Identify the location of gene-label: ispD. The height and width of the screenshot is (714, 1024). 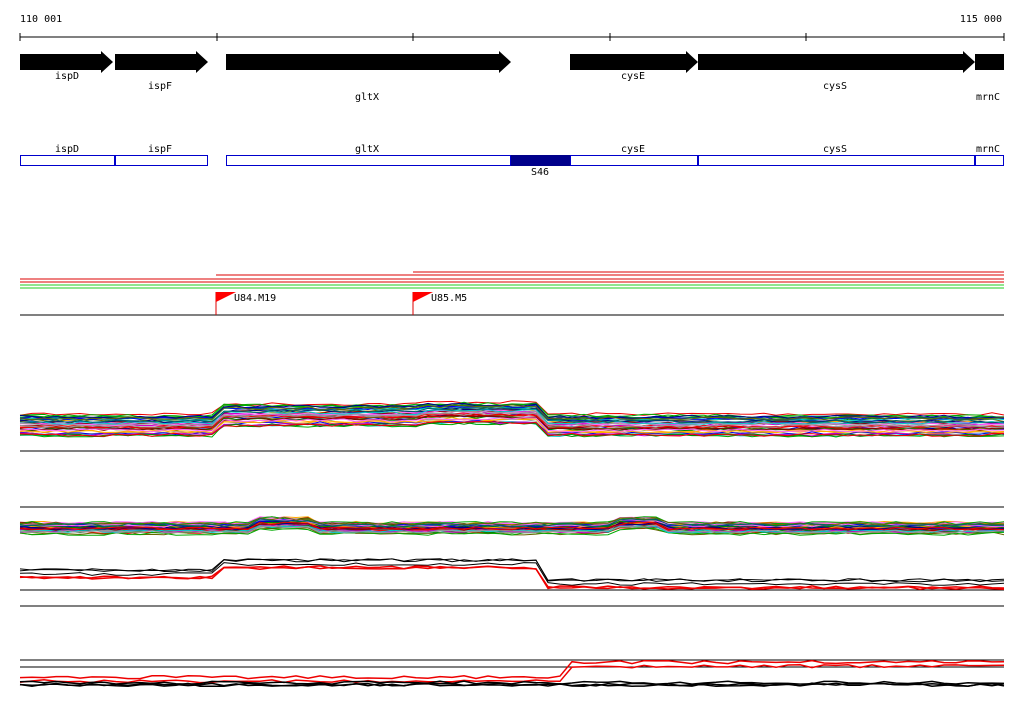
(67, 76).